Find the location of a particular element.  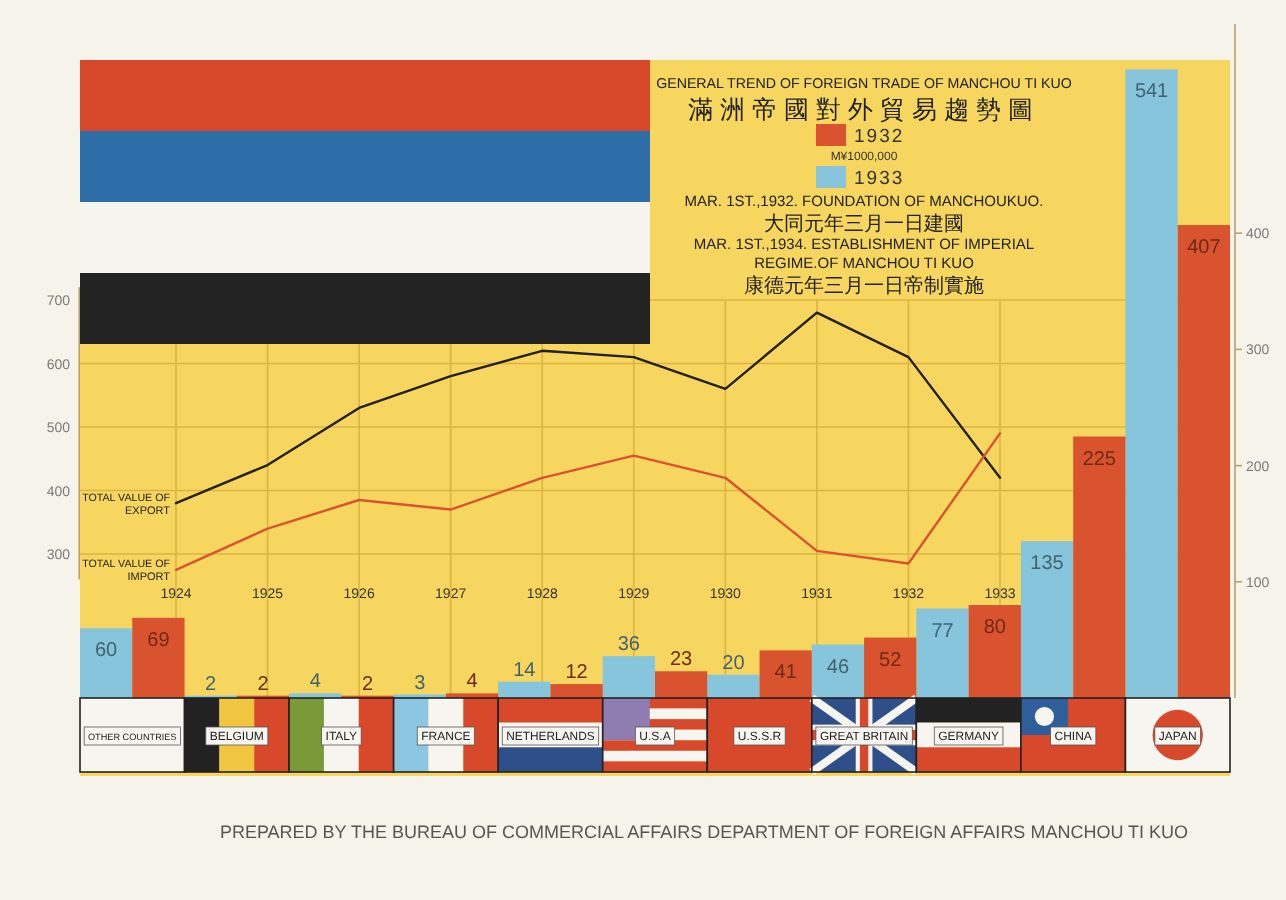

text: 滿洲帝國對外貿易趨勢圖 is located at coordinates (864, 110).